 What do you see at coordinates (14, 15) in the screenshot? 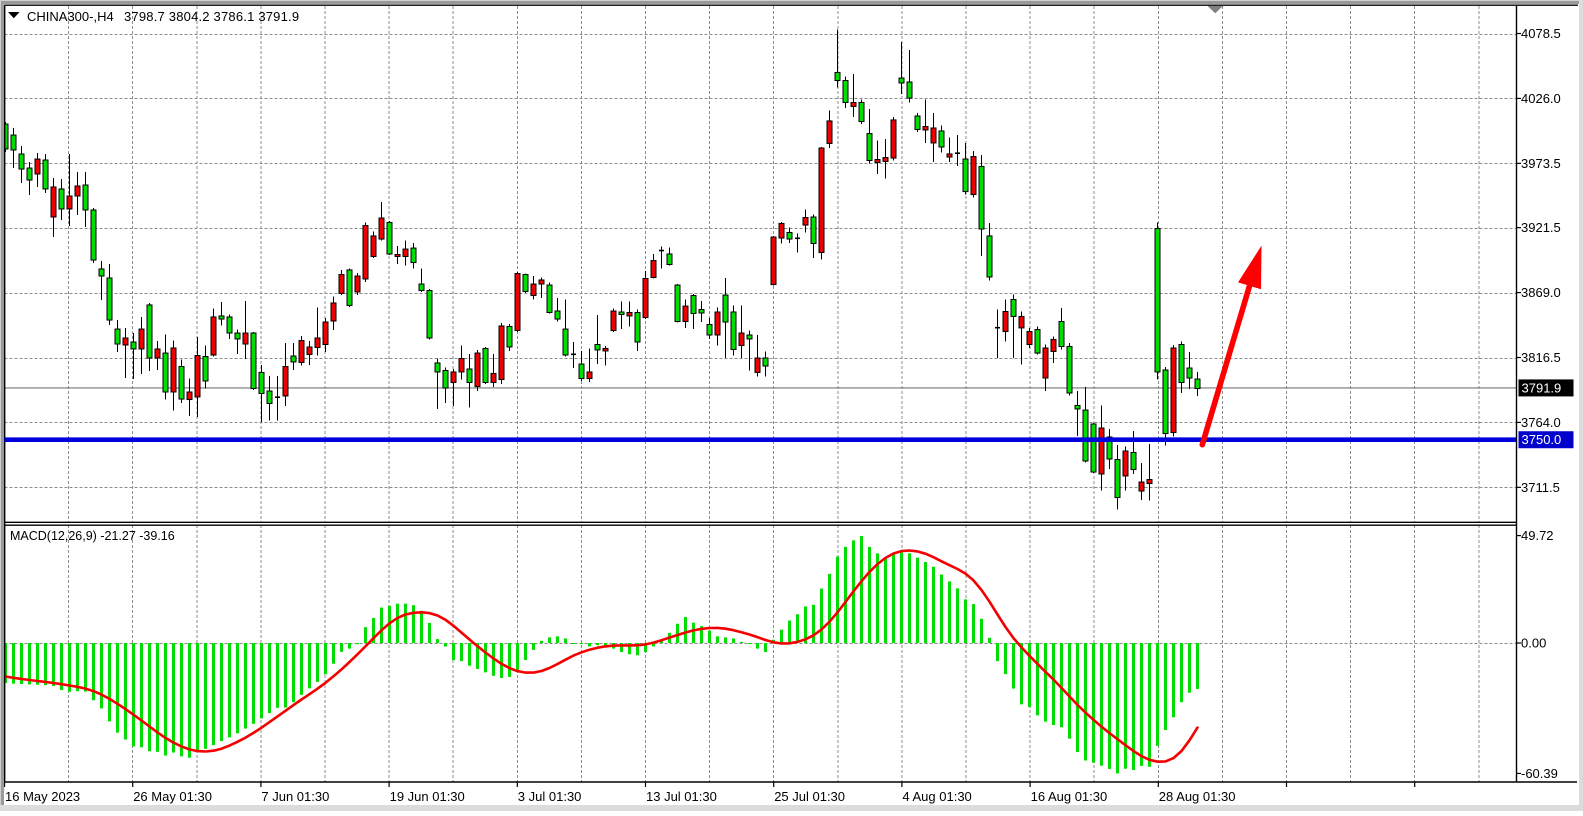
I see `symbol-dropdown-icon` at bounding box center [14, 15].